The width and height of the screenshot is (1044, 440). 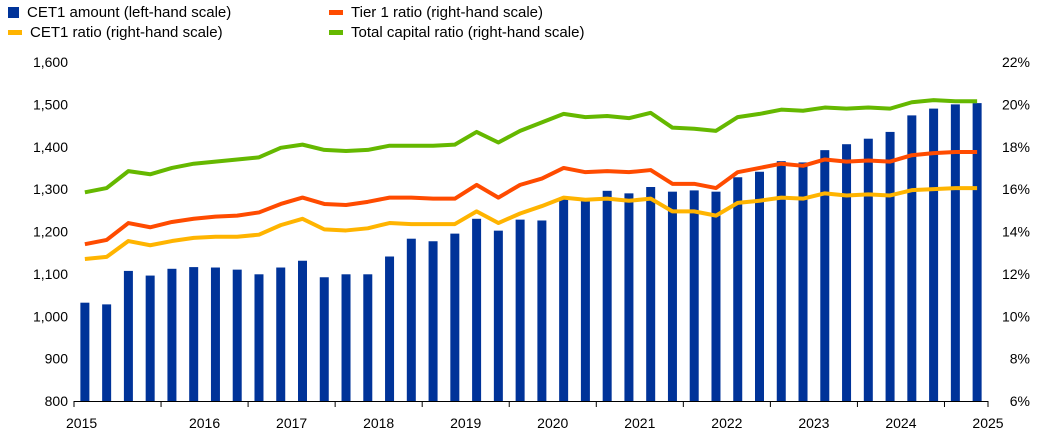 What do you see at coordinates (520, 310) in the screenshot?
I see `bar-cet1-amount-2020Q1` at bounding box center [520, 310].